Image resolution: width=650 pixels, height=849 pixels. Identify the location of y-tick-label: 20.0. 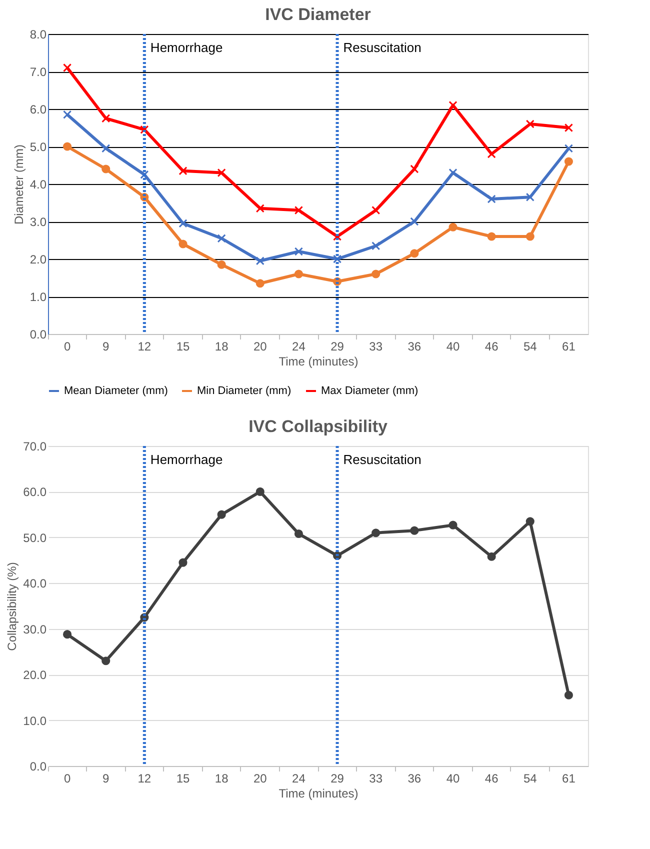
(35, 675).